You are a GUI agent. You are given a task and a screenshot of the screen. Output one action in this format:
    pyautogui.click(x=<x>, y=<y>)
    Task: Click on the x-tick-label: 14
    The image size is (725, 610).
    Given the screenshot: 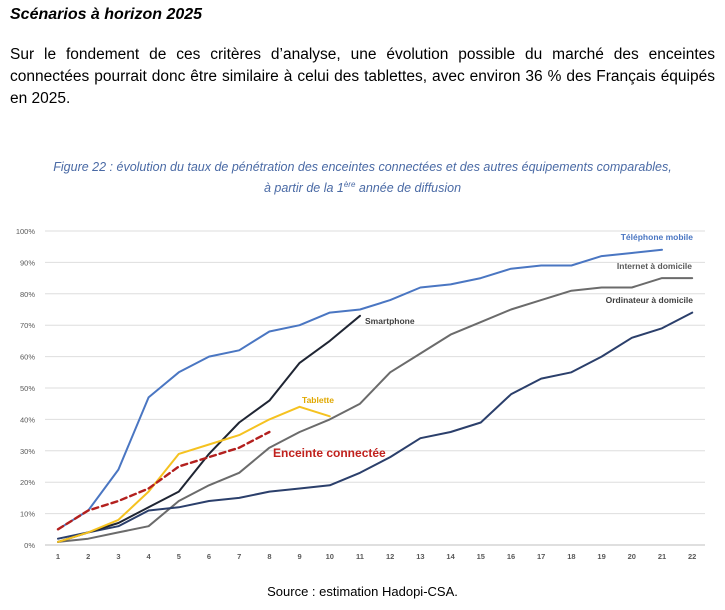 What is the action you would take?
    pyautogui.click(x=450, y=556)
    